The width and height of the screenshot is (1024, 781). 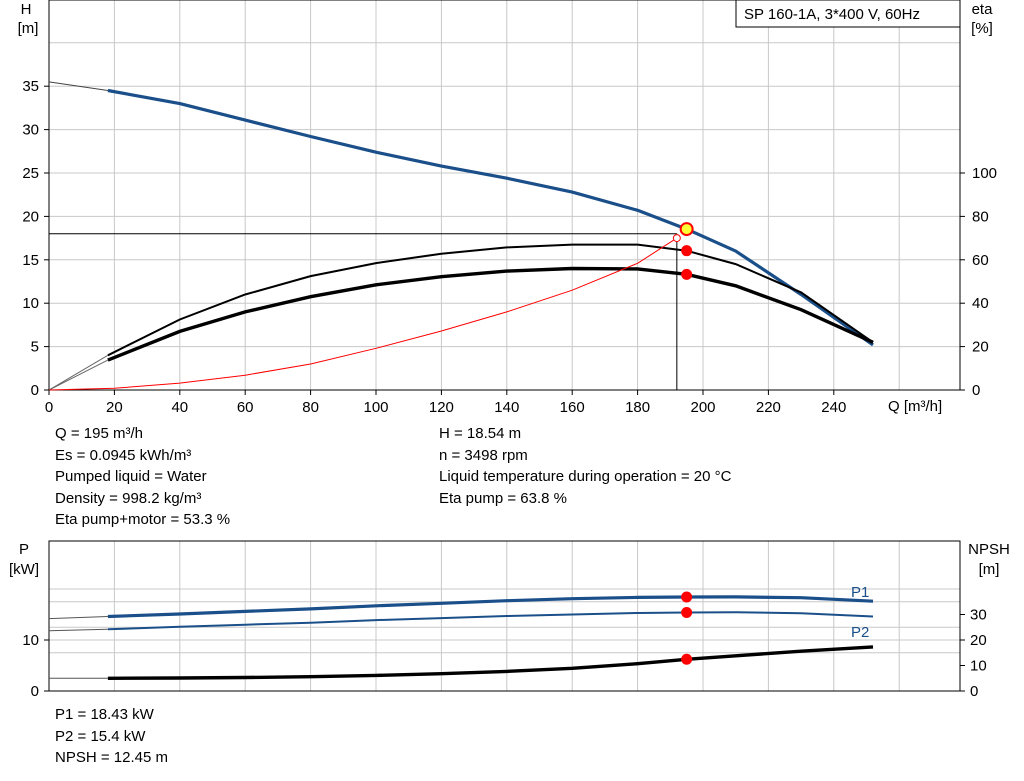 I want to click on eta-tick-label-60: 60, so click(x=980, y=260).